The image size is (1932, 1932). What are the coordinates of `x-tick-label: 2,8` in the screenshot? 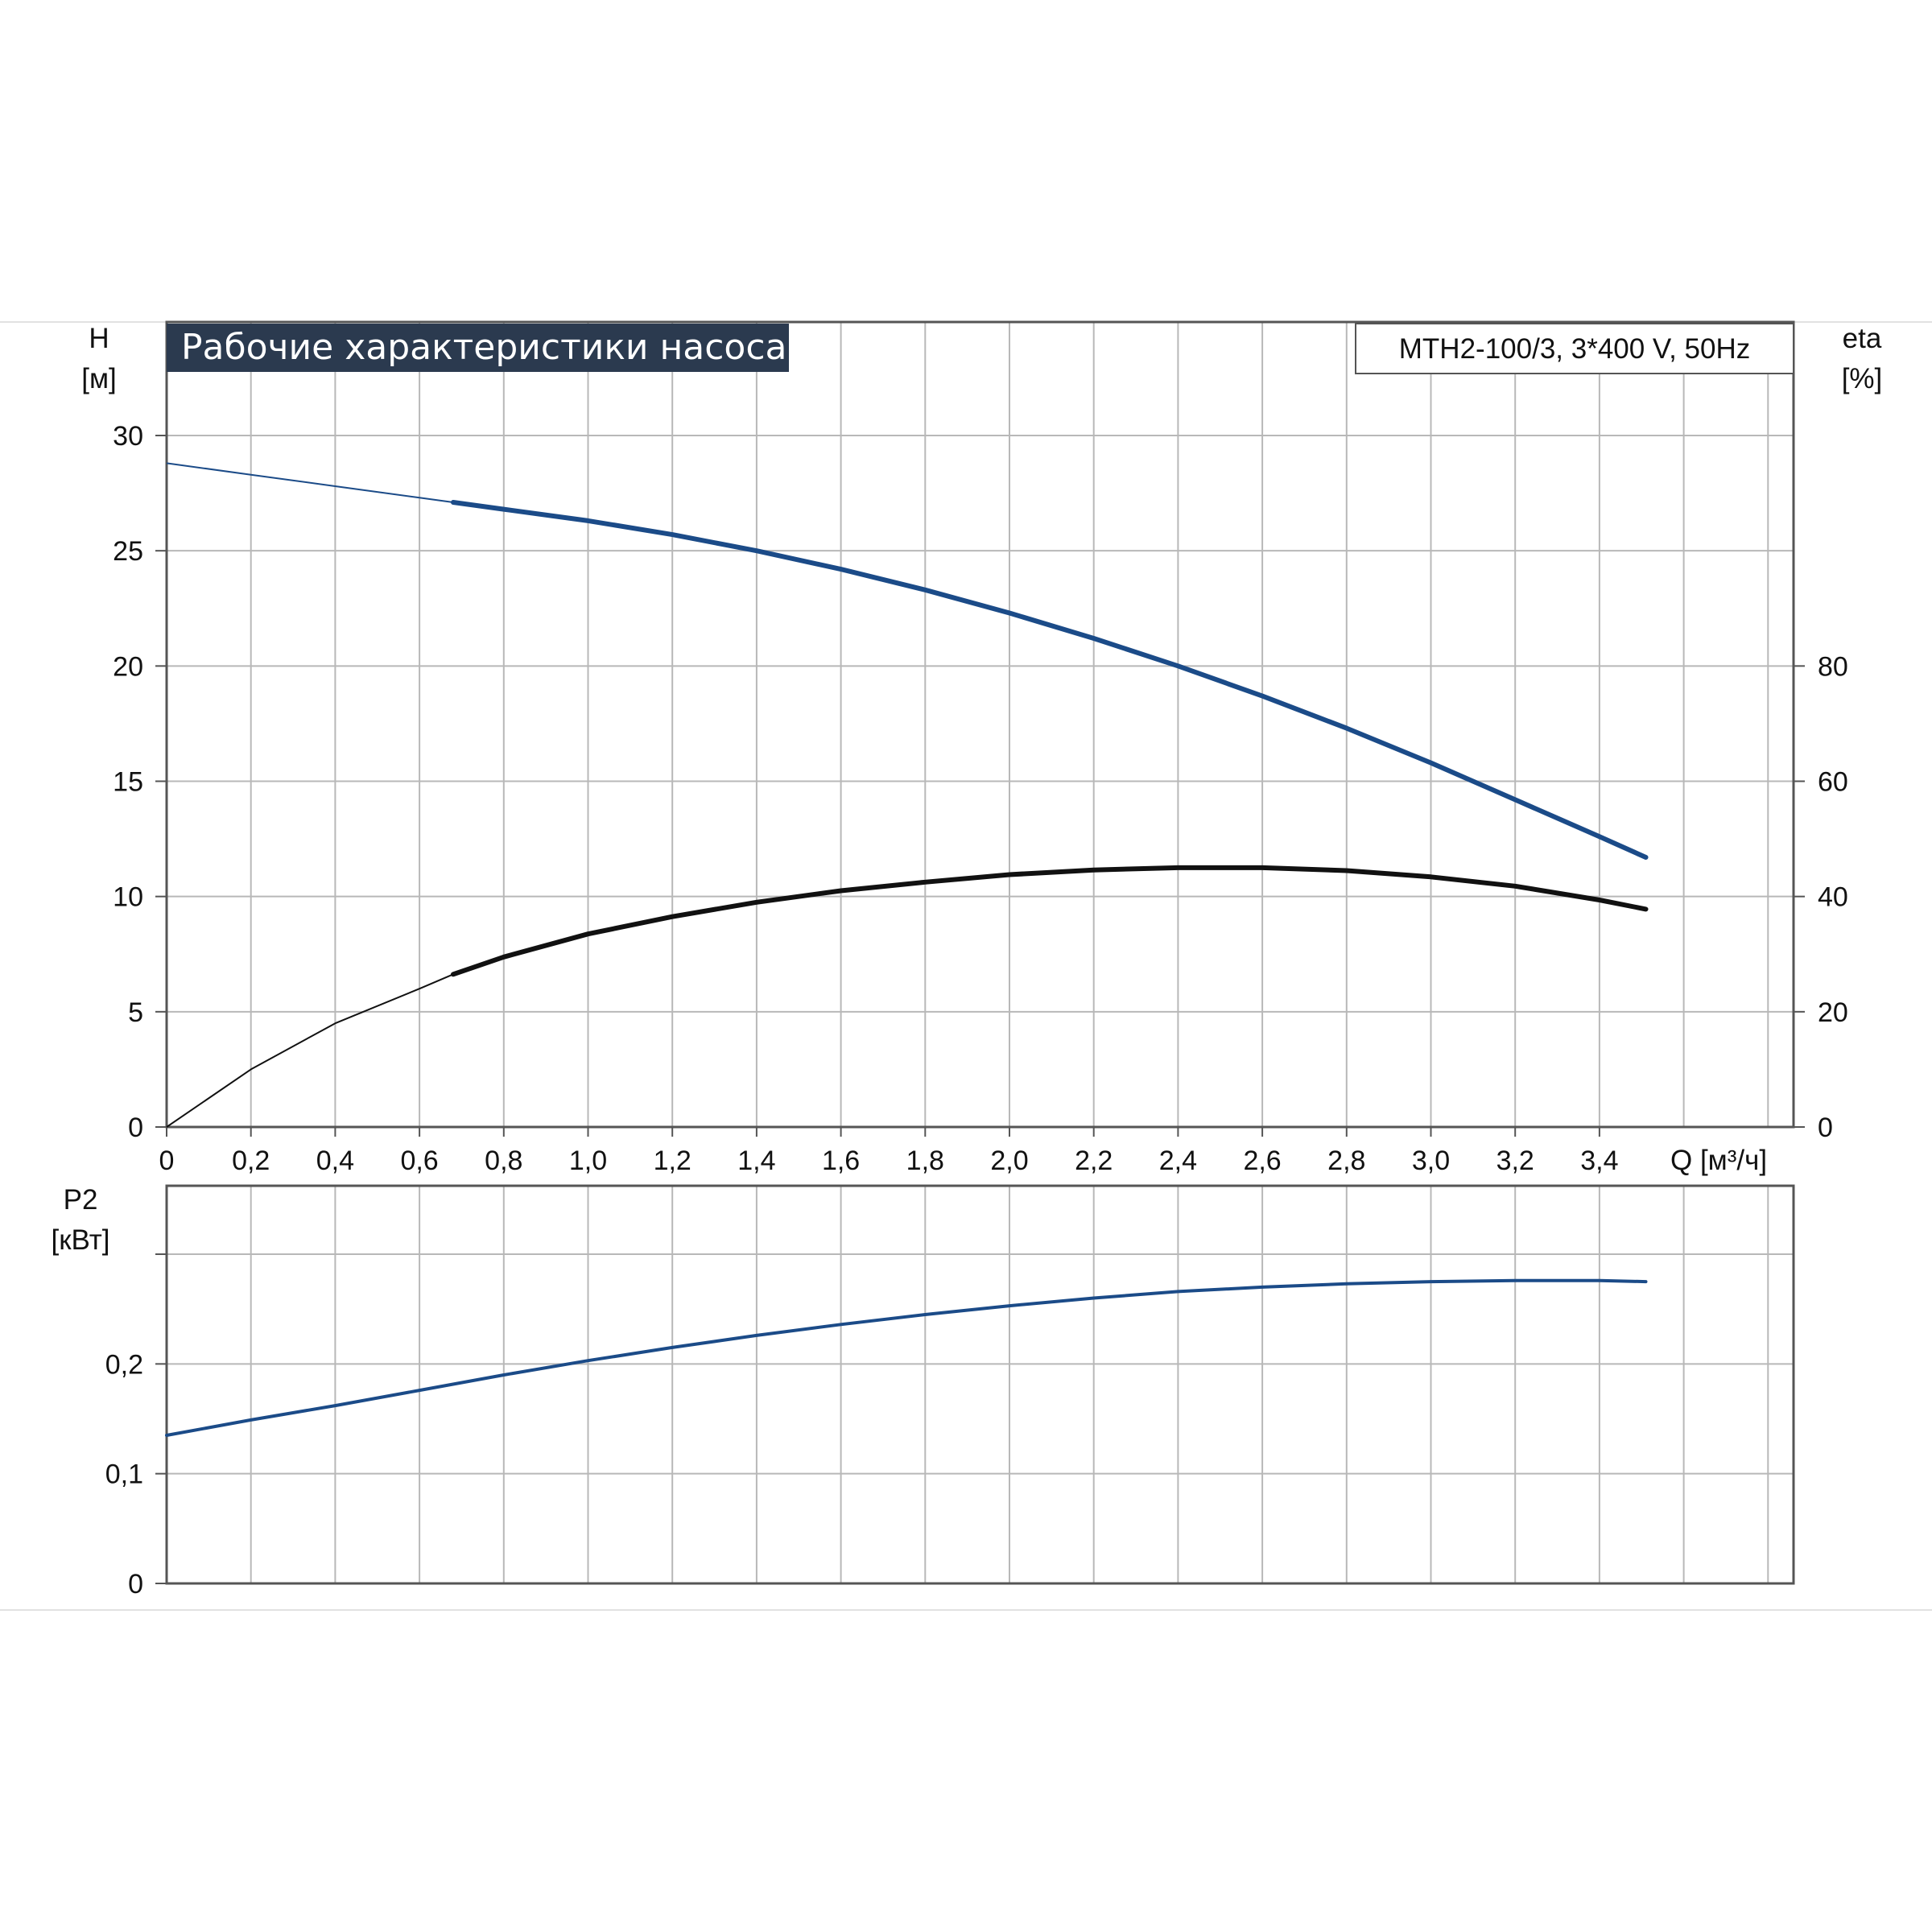 It's located at (1346, 1161).